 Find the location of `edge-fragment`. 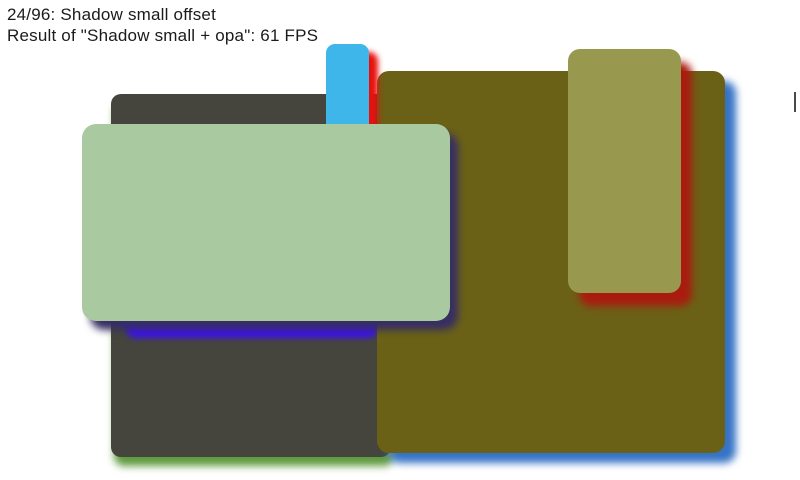

edge-fragment is located at coordinates (795, 102).